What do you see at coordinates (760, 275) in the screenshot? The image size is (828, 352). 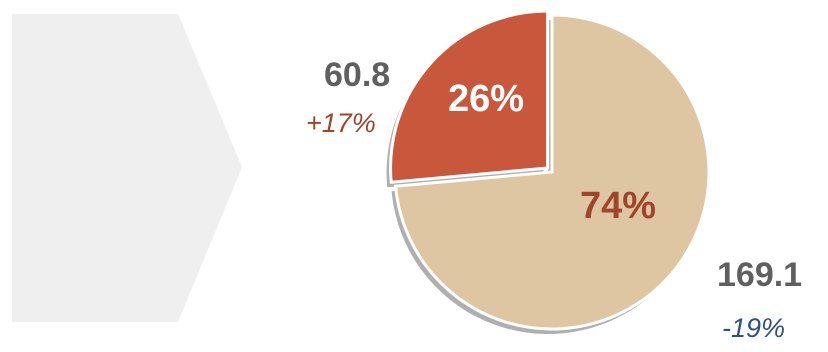 I see `slice-beige-value: 169.1` at bounding box center [760, 275].